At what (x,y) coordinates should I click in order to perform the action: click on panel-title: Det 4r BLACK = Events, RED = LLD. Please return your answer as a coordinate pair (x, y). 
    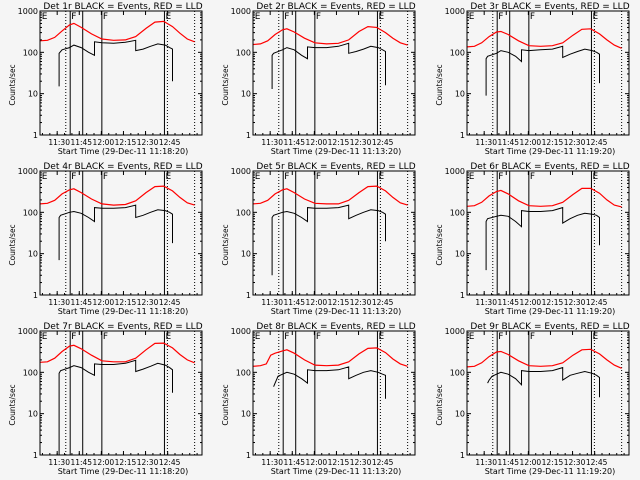
    Looking at the image, I should click on (122, 167).